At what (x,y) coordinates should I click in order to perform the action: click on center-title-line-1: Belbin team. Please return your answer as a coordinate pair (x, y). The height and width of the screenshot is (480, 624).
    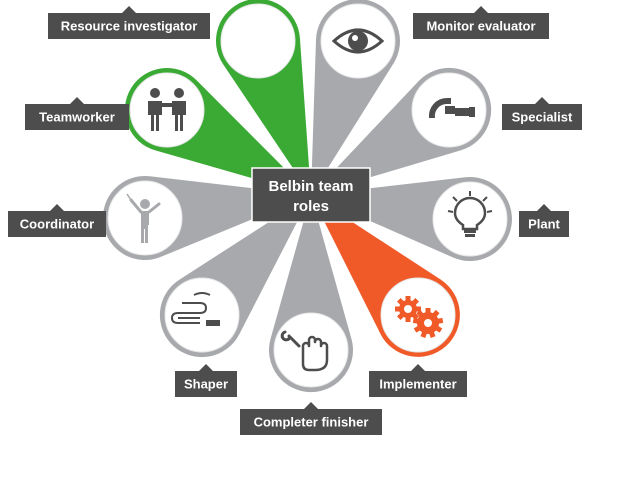
    Looking at the image, I should click on (310, 186).